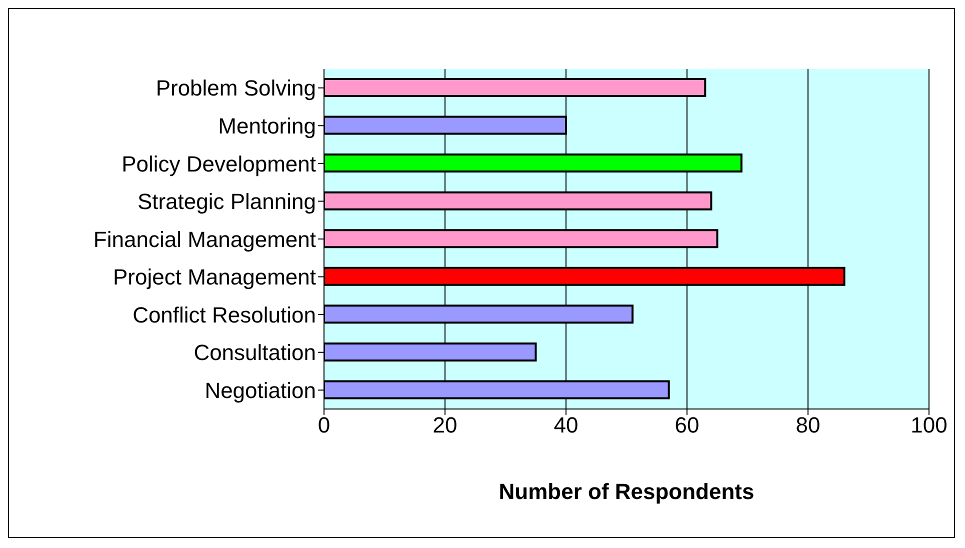 The width and height of the screenshot is (965, 548). I want to click on y-tick-label: Policy Development, so click(219, 163).